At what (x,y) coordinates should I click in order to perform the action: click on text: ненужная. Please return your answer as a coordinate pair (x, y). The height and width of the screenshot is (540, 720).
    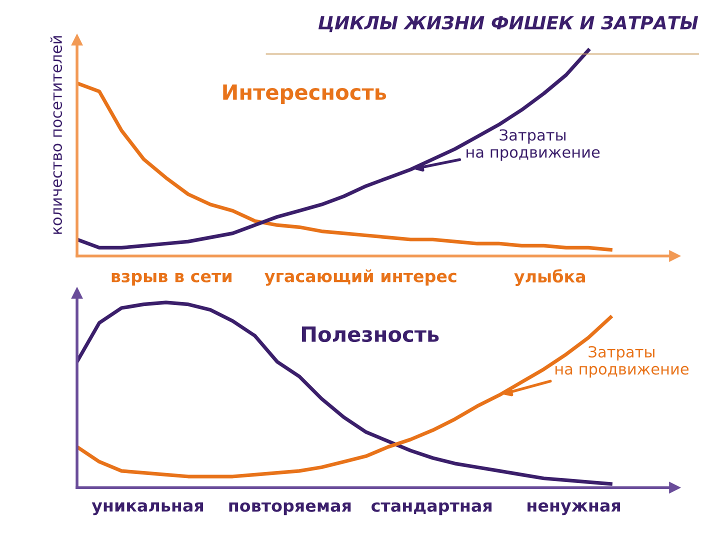
    Looking at the image, I should click on (574, 509).